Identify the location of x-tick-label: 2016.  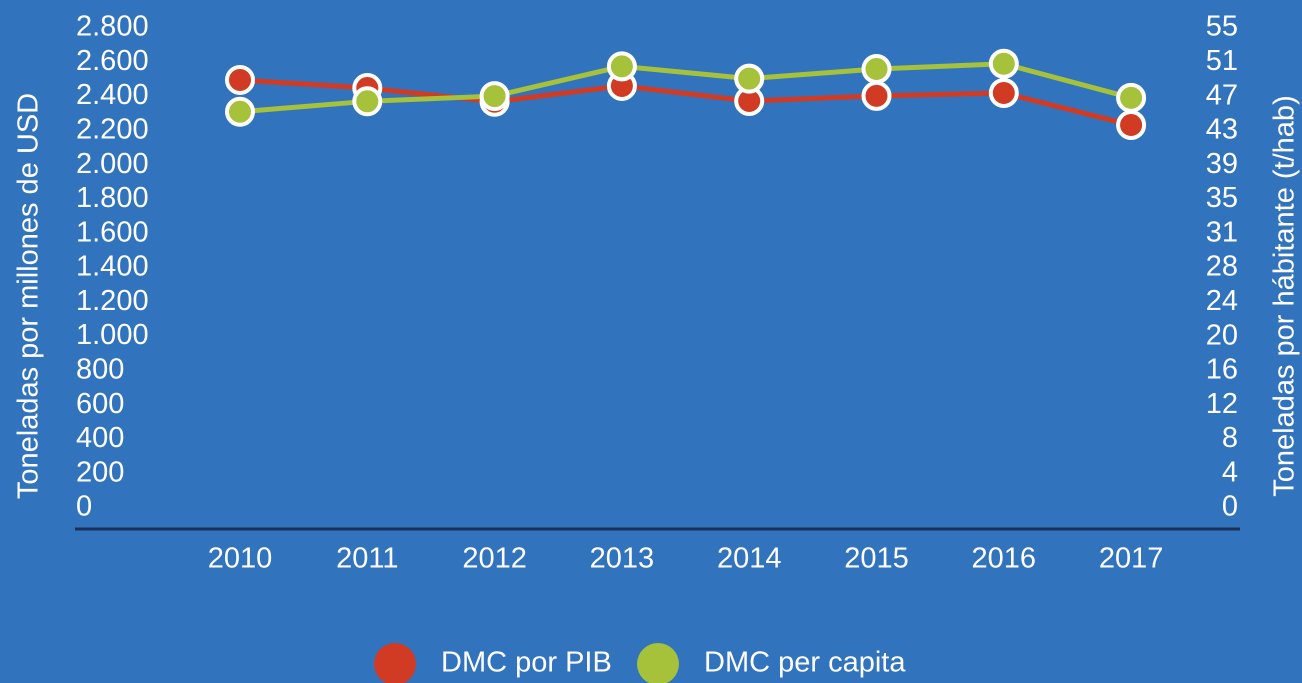
(1004, 559).